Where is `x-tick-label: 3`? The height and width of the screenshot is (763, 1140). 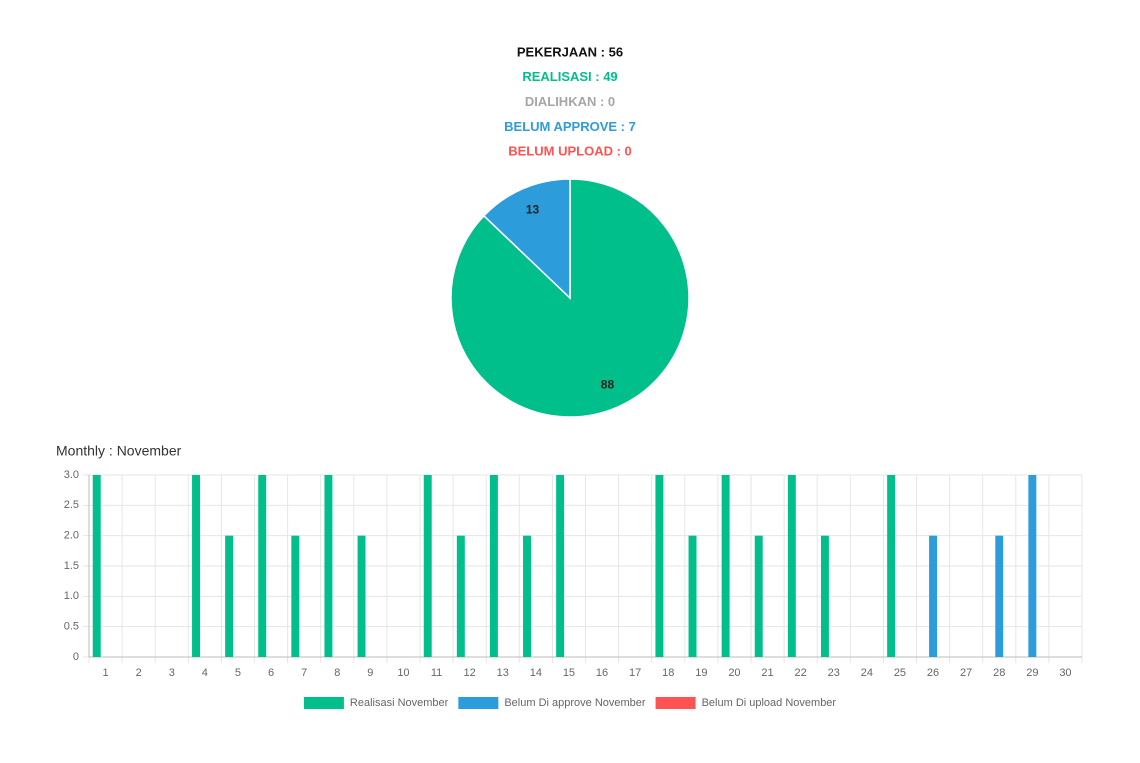 x-tick-label: 3 is located at coordinates (172, 673).